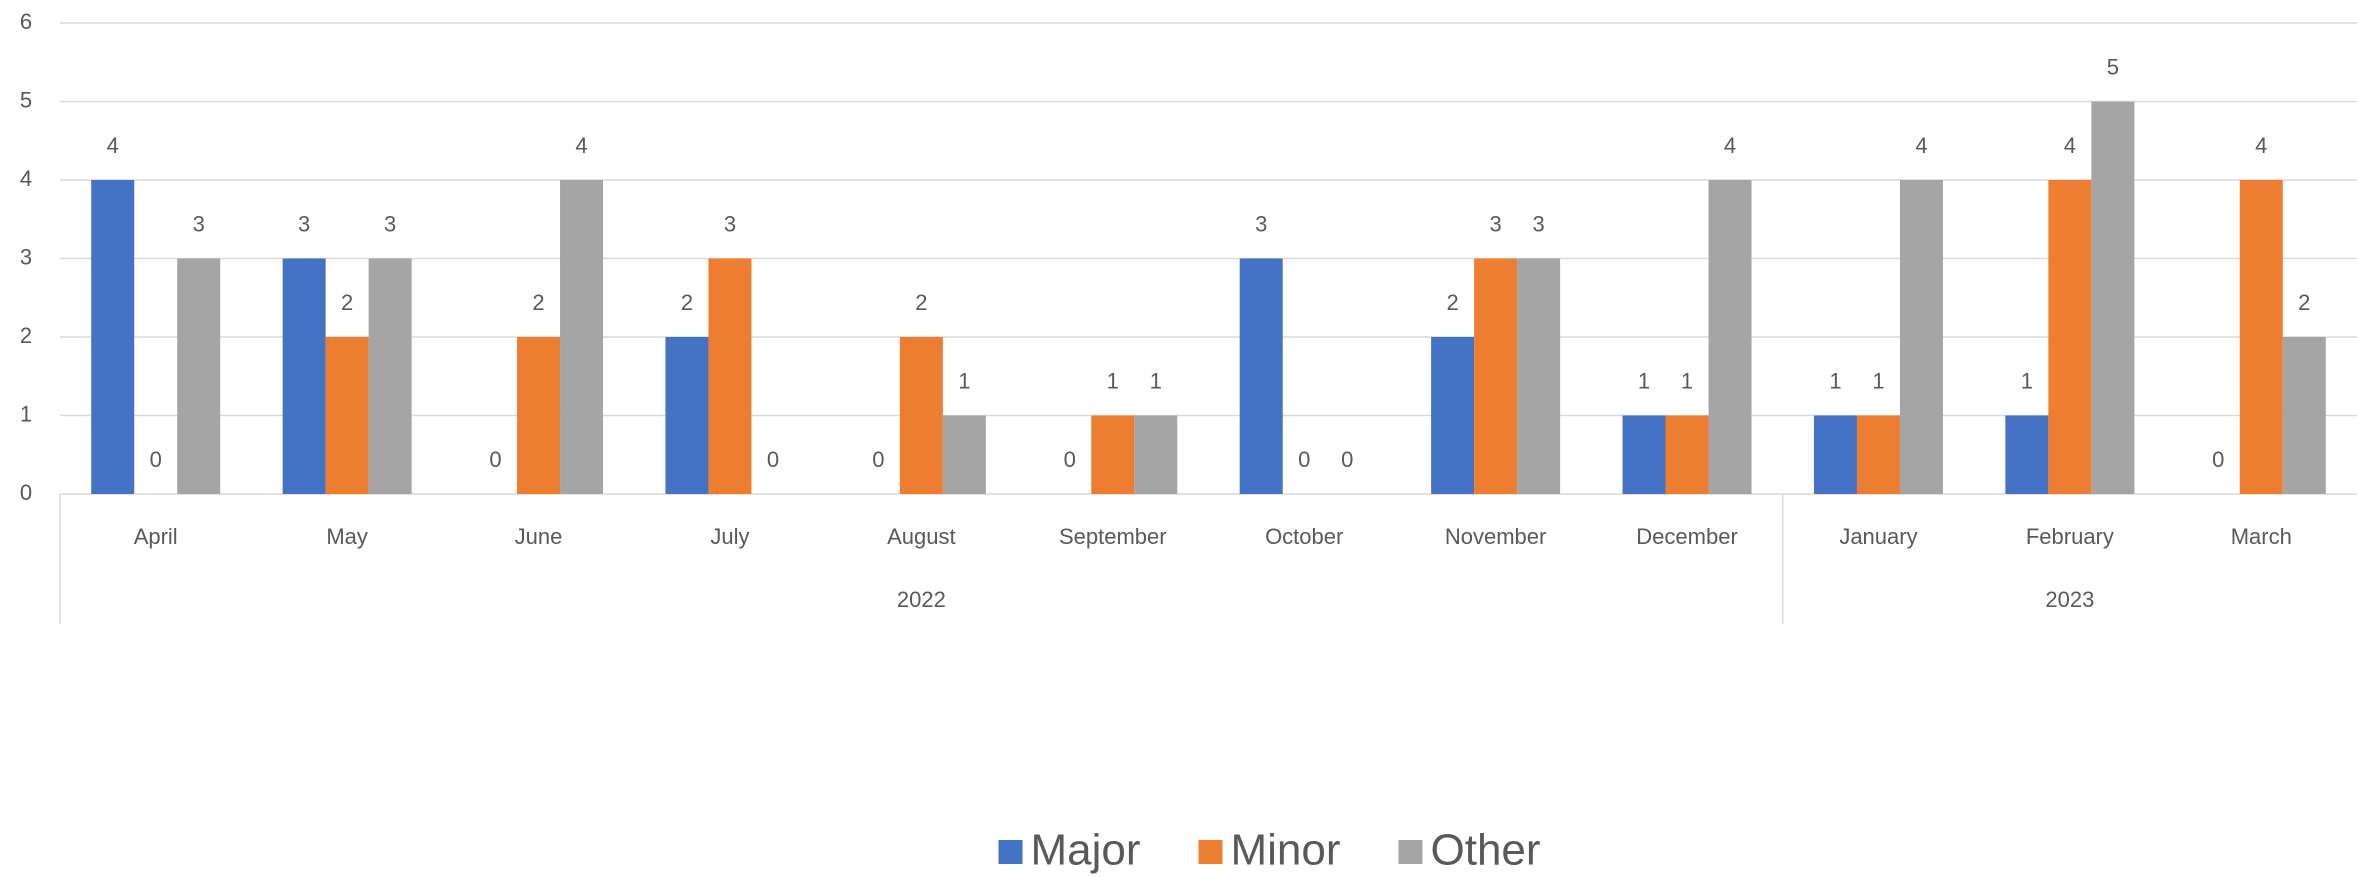 The width and height of the screenshot is (2357, 877). I want to click on x-tick-label: December, so click(1686, 536).